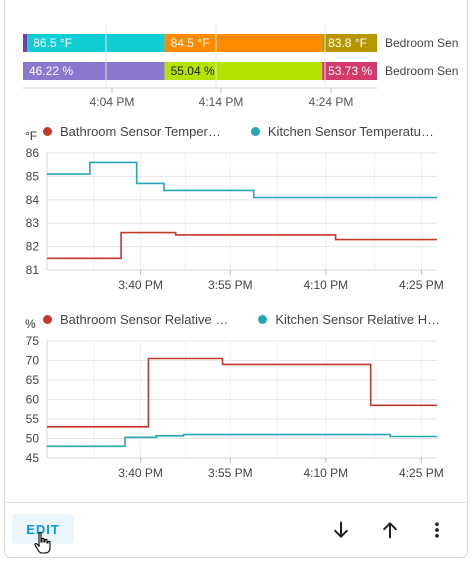  What do you see at coordinates (42, 542) in the screenshot?
I see `hand-cursor-icon` at bounding box center [42, 542].